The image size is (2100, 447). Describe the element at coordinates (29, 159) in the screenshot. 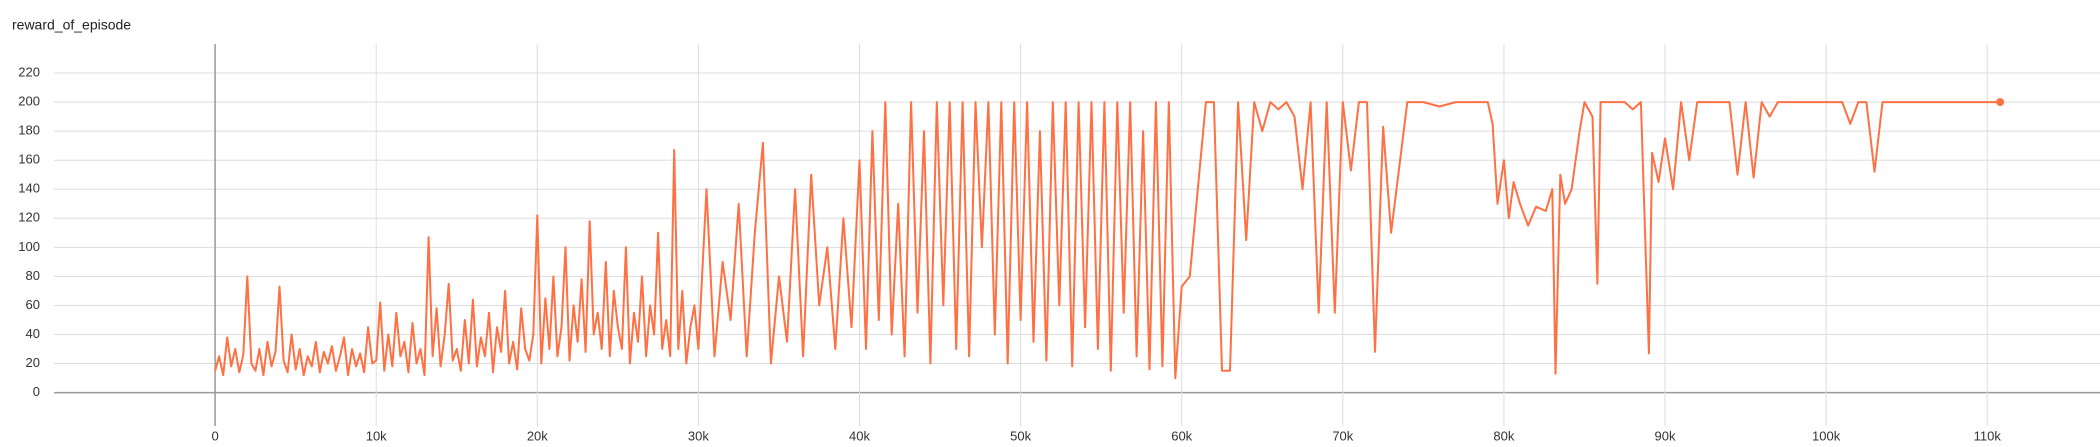

I see `y-tick-label: 160` at that location.